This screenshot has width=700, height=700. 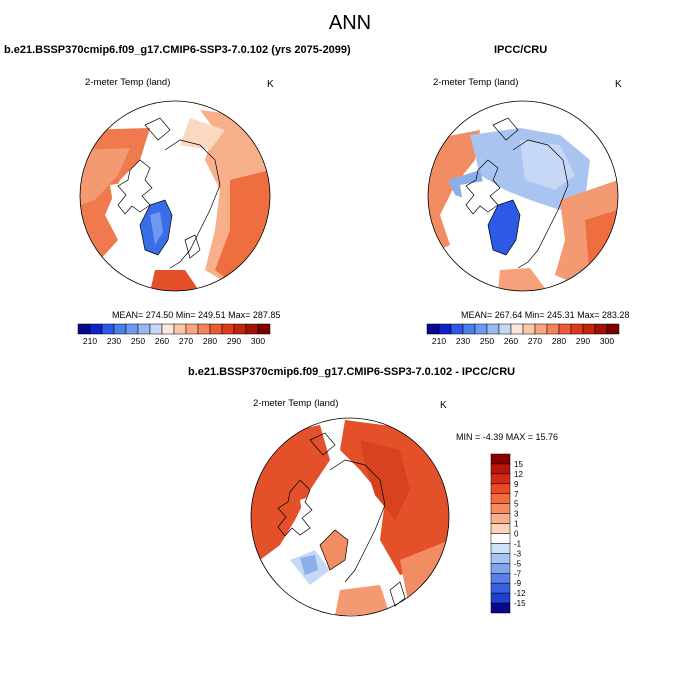 What do you see at coordinates (517, 193) in the screenshot?
I see `map-2-coastlines` at bounding box center [517, 193].